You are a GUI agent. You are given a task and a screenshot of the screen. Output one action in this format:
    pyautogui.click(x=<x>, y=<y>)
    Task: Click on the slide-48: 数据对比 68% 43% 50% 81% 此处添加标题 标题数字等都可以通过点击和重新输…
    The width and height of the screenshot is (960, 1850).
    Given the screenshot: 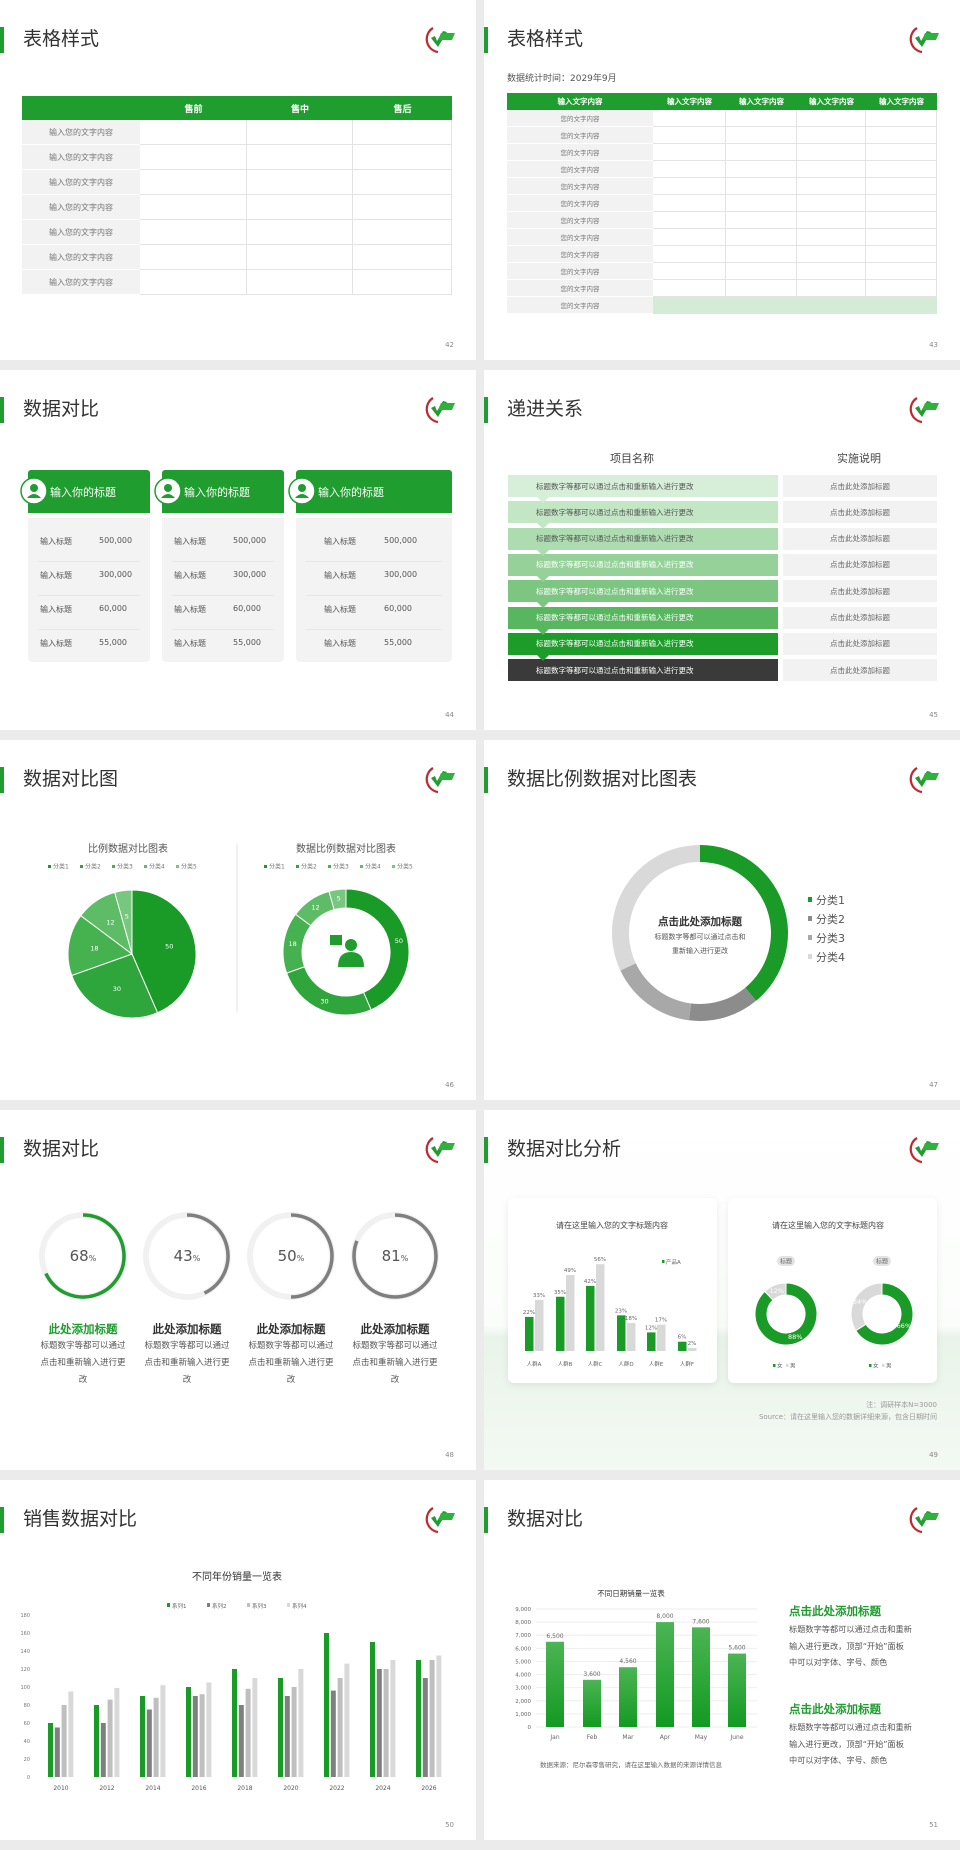 What is the action you would take?
    pyautogui.click(x=238, y=1290)
    